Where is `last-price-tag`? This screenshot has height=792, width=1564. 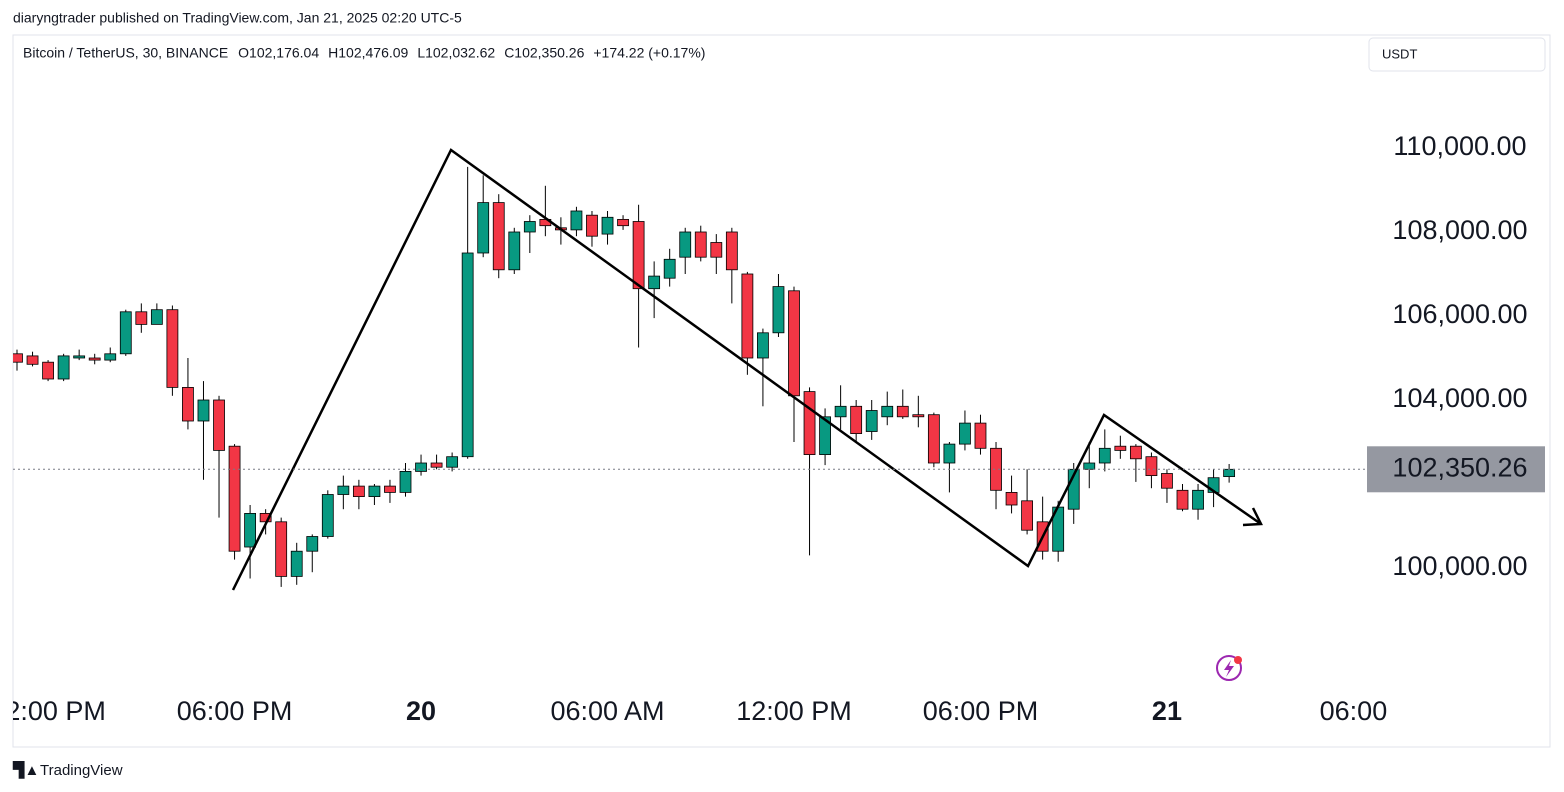 last-price-tag is located at coordinates (1456, 469).